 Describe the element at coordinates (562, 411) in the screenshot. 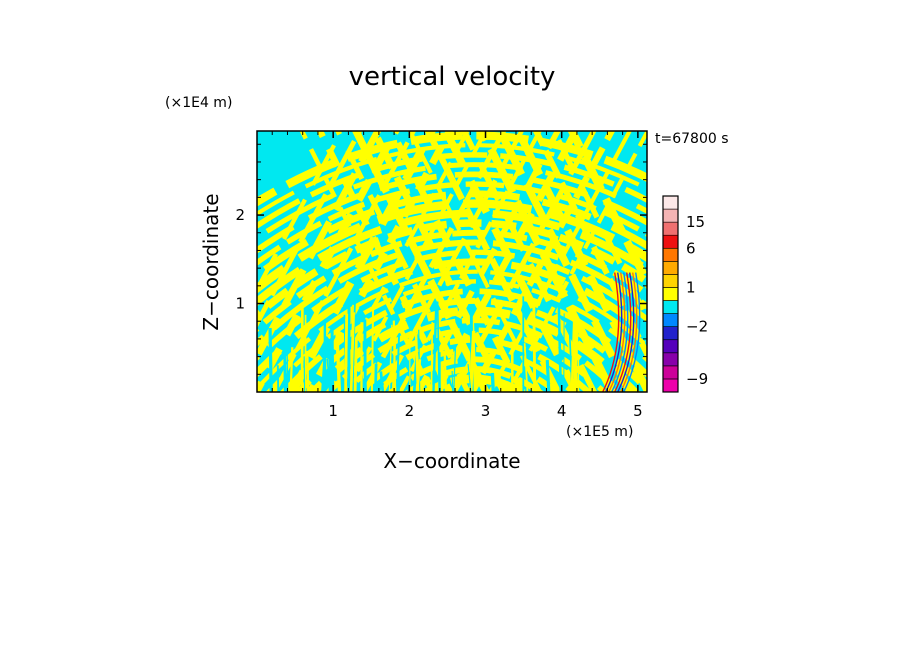

I see `x-tick-label: 4` at that location.